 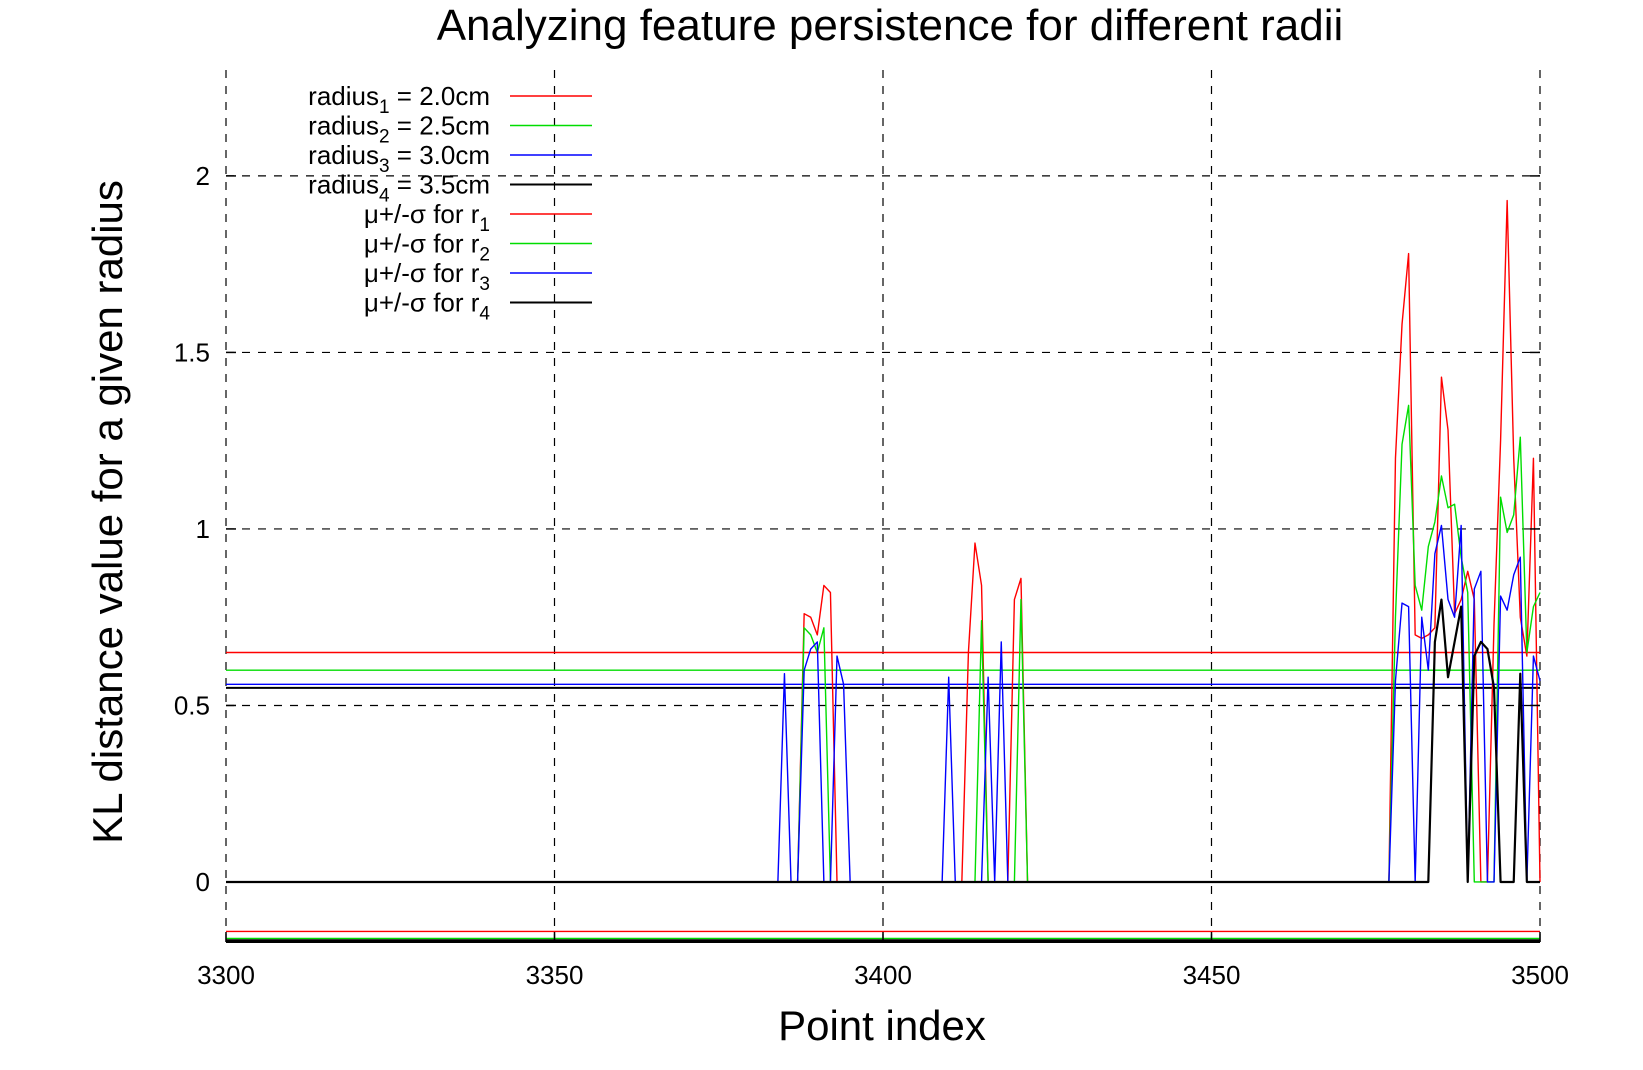 I want to click on legend-label-7: μ+/-σ for r3, so click(x=427, y=276).